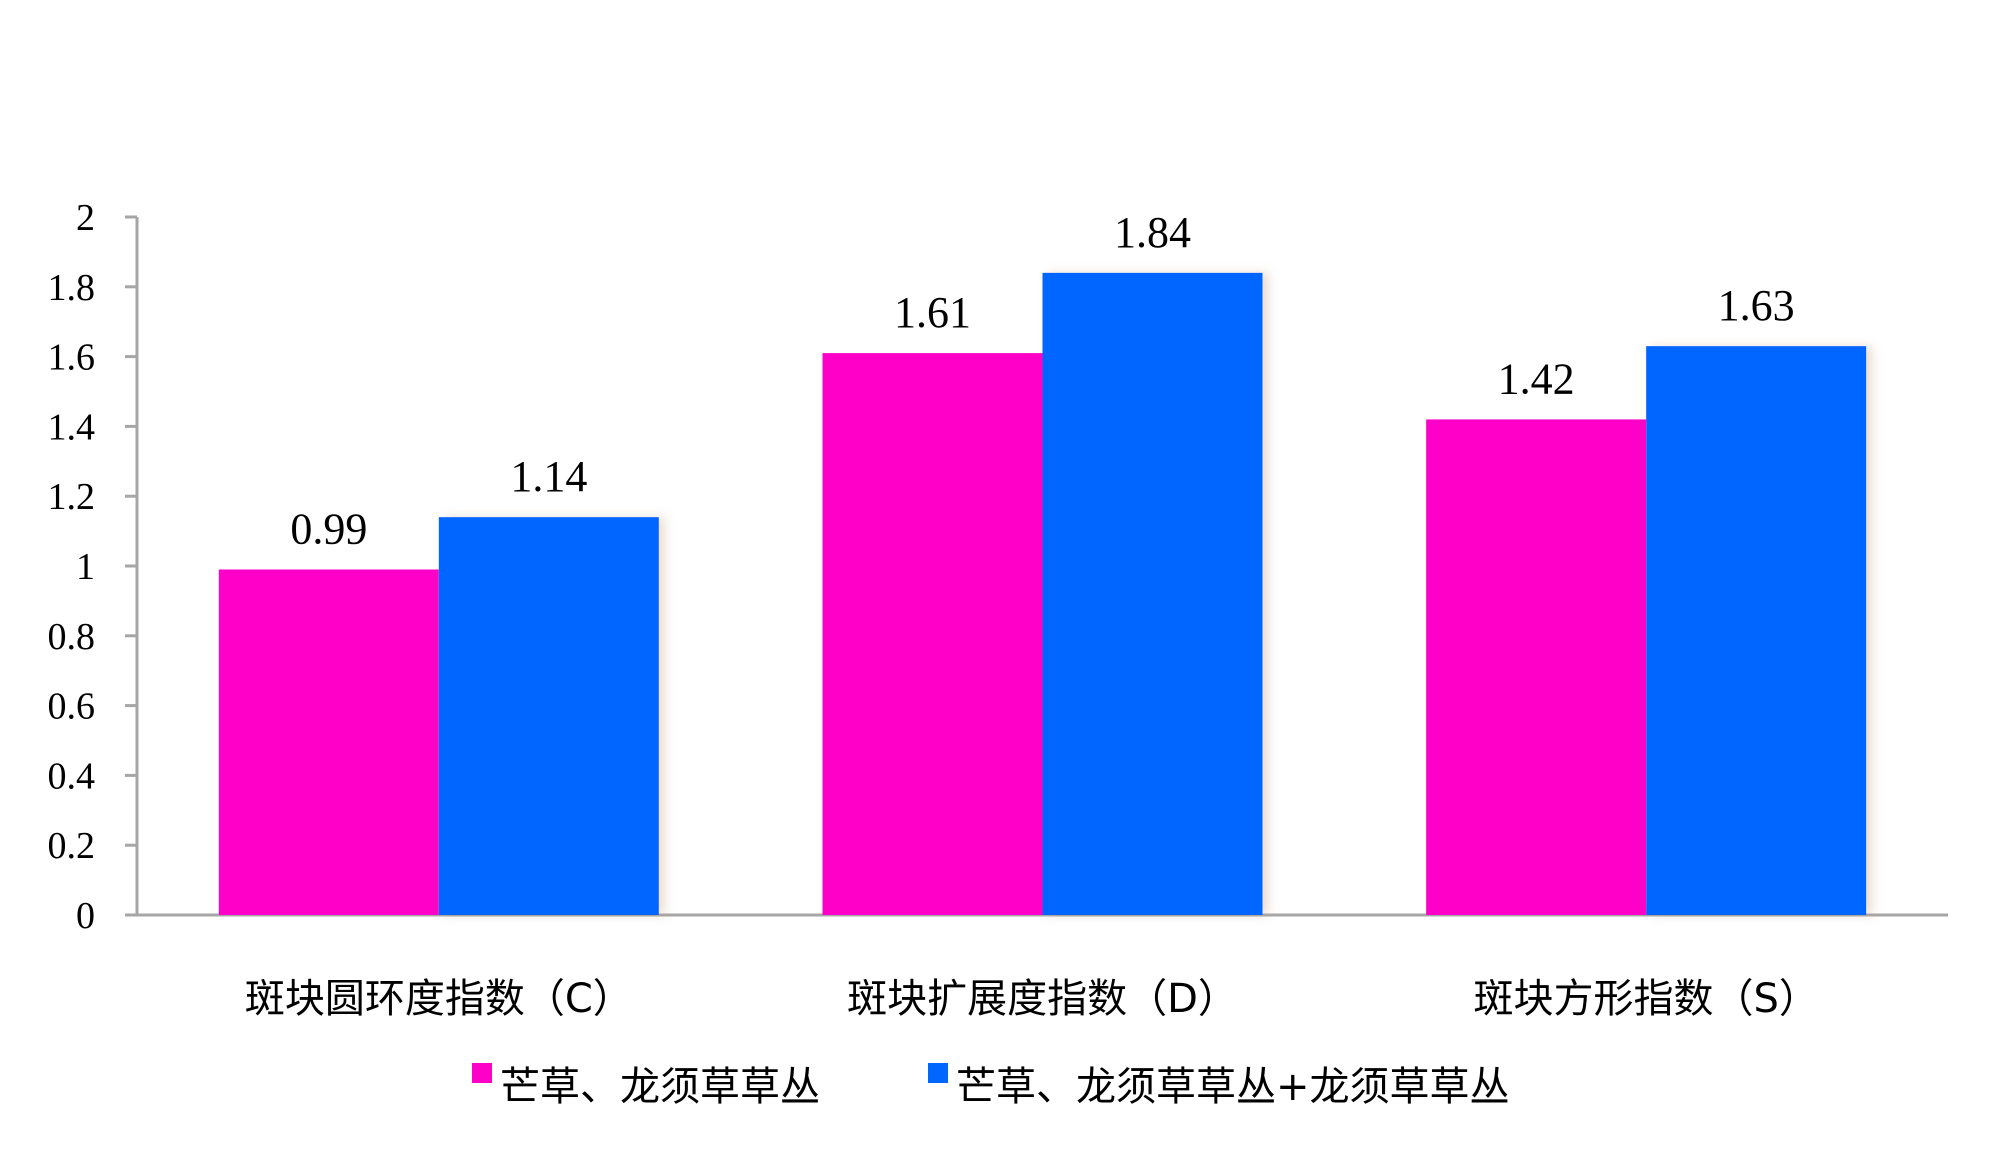 The width and height of the screenshot is (1999, 1150). I want to click on x-tick-label: 斑块圆环度指数（C）, so click(439, 999).